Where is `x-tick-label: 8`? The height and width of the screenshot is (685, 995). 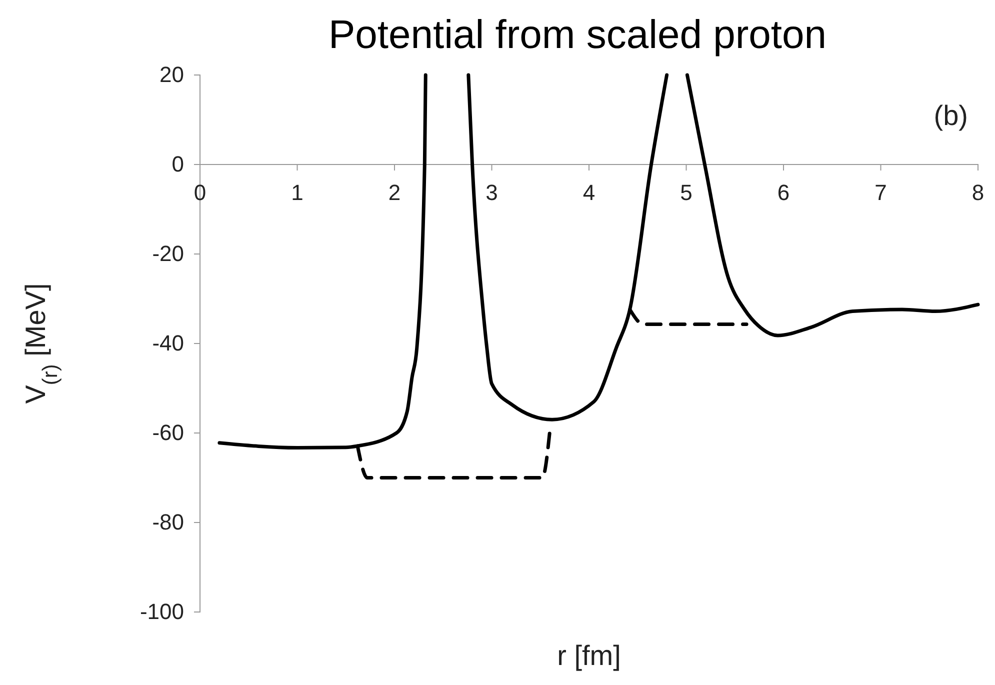
x-tick-label: 8 is located at coordinates (978, 193).